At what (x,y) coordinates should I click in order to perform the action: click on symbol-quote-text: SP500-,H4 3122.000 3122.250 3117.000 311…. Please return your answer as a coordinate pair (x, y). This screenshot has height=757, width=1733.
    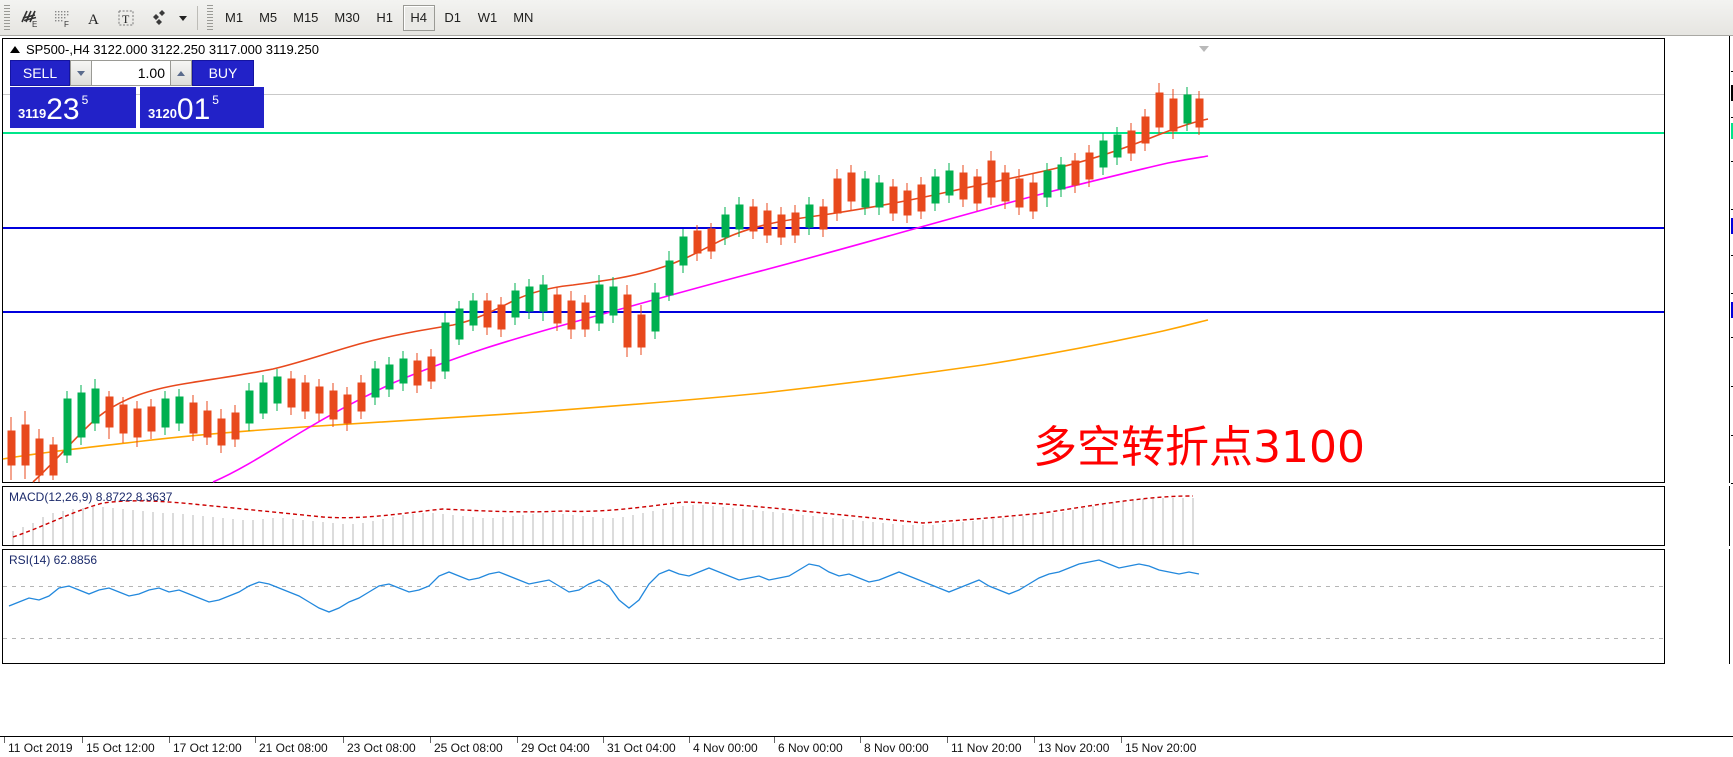
    Looking at the image, I should click on (172, 49).